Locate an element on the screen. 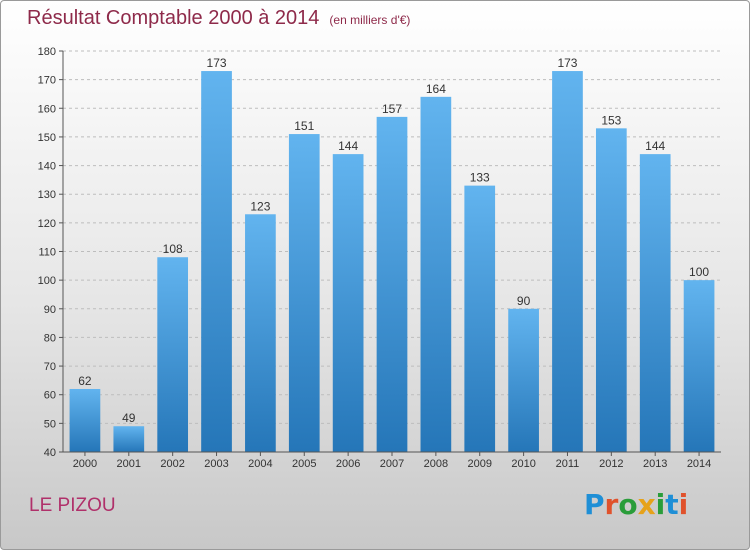 This screenshot has height=550, width=750. data-label: 151 is located at coordinates (304, 126).